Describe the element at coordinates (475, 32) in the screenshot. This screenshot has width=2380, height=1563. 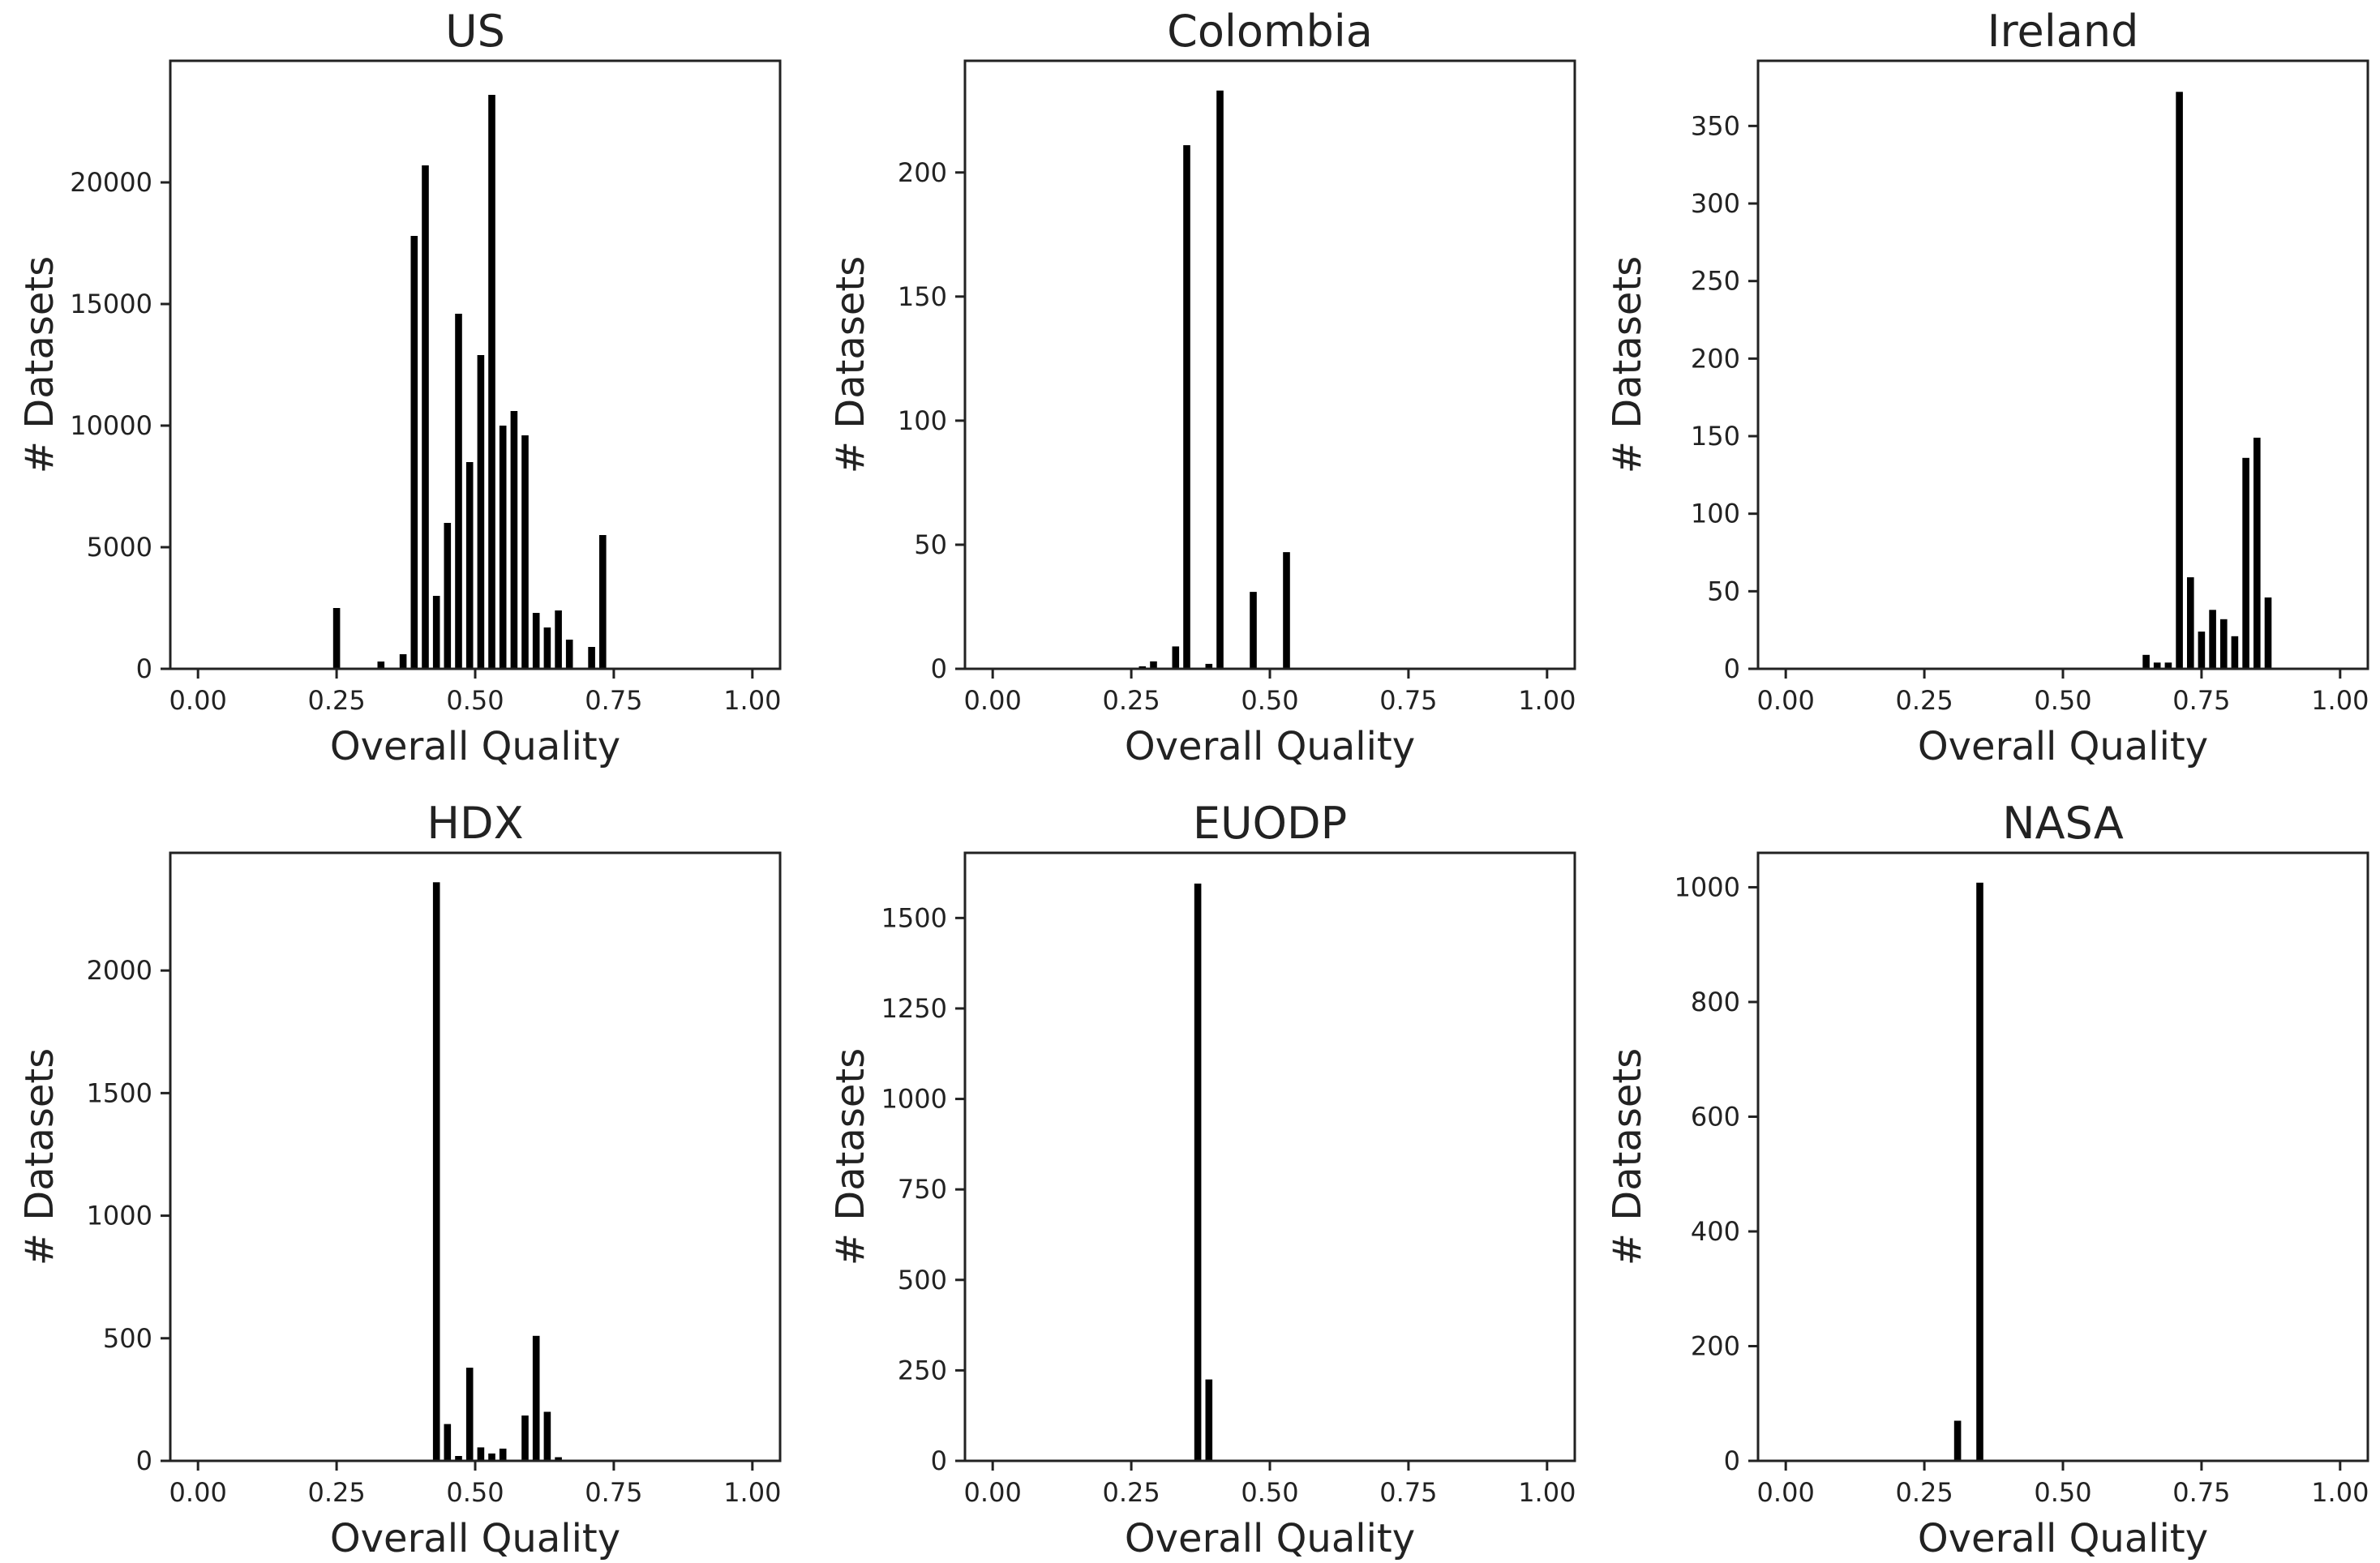
I see `chart-0-us-title: US` at that location.